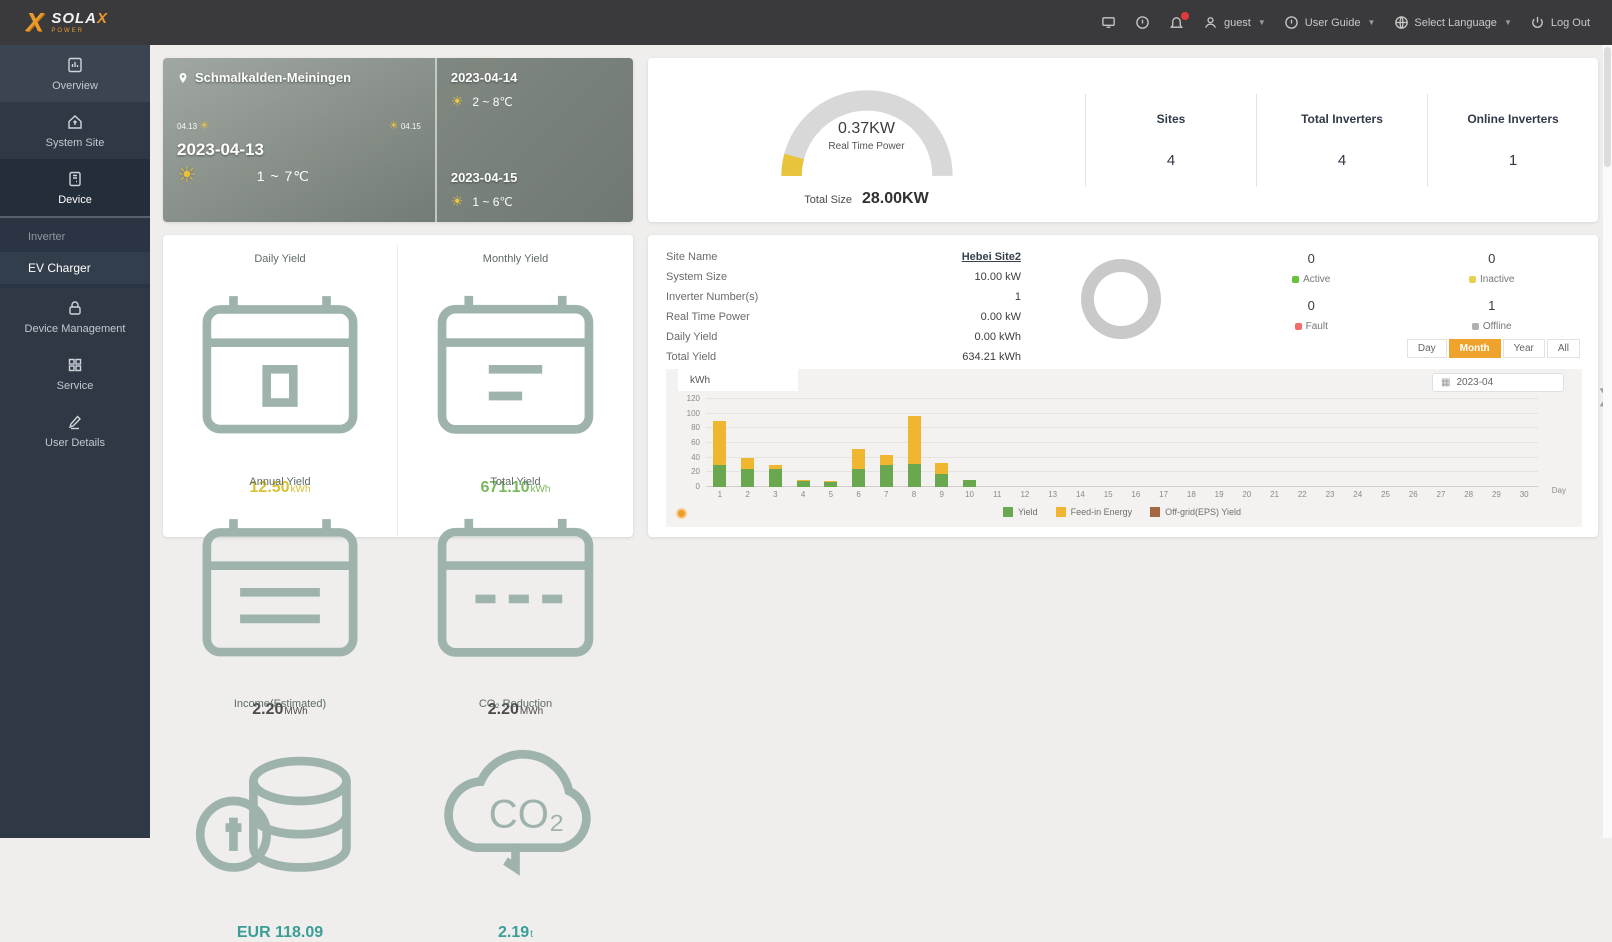 The height and width of the screenshot is (942, 1612). I want to click on inverter-status-grid: 0 Active 0 Inactive 0 Fault 1, so click(1401, 291).